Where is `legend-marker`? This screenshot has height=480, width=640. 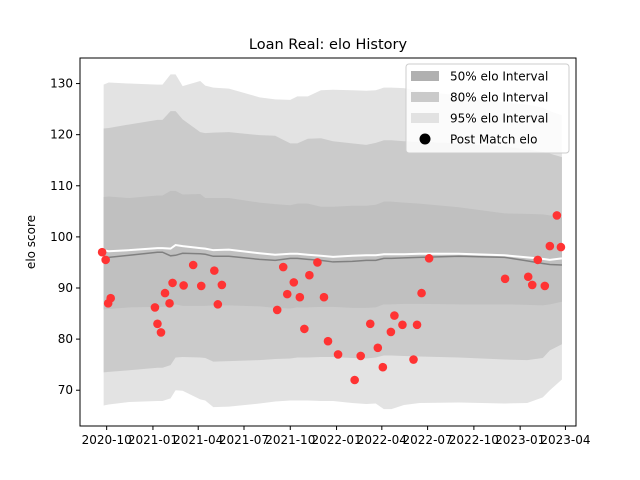 legend-marker is located at coordinates (425, 139).